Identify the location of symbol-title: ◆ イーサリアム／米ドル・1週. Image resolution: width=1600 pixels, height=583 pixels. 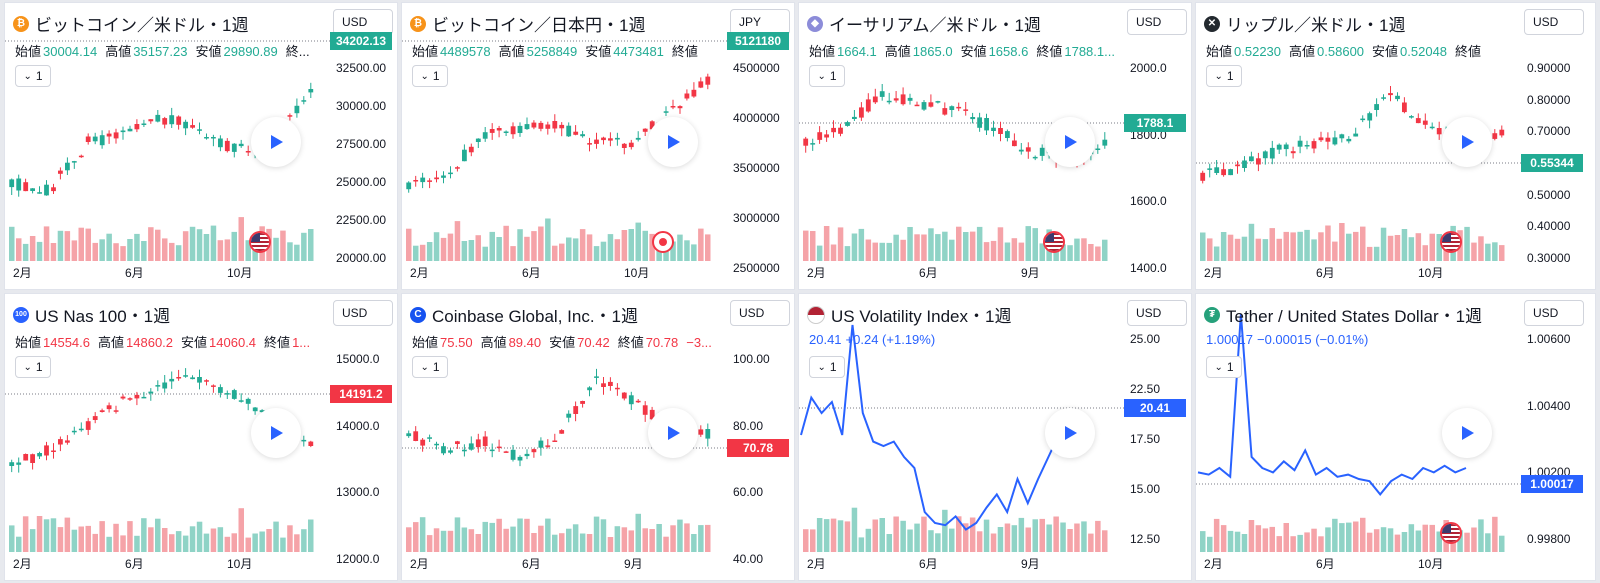
(924, 23).